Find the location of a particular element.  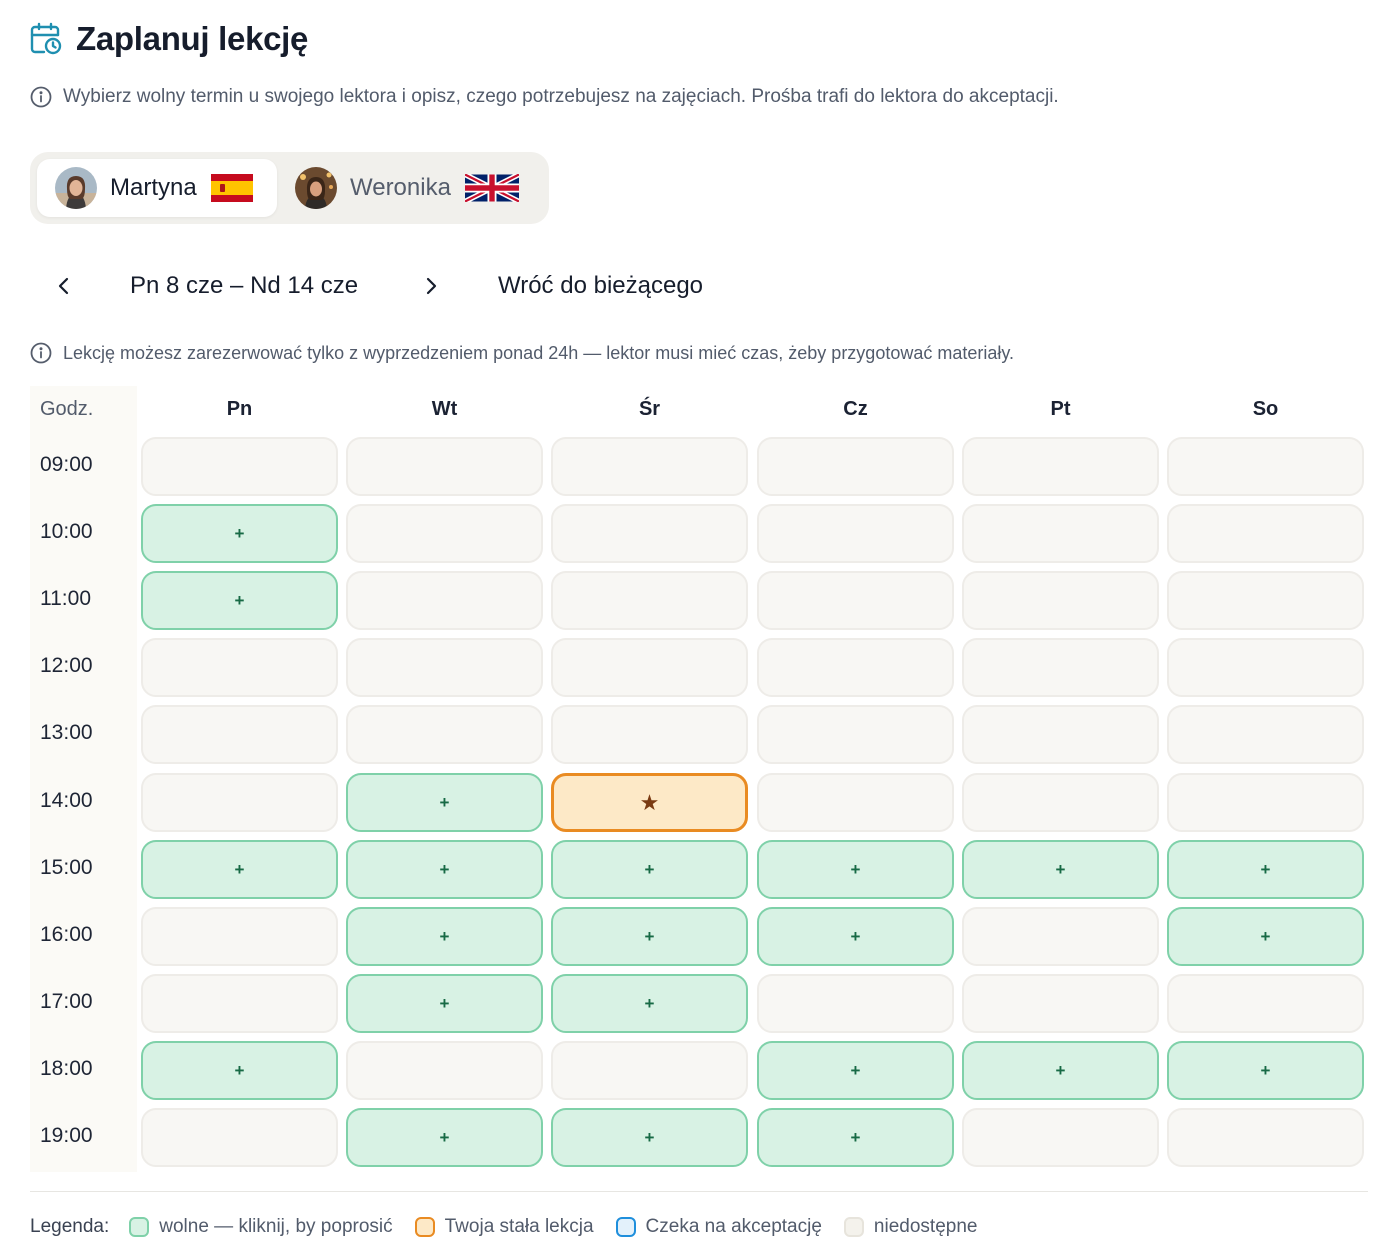

legend-item-pending: Czeka na akceptację is located at coordinates (718, 1227).